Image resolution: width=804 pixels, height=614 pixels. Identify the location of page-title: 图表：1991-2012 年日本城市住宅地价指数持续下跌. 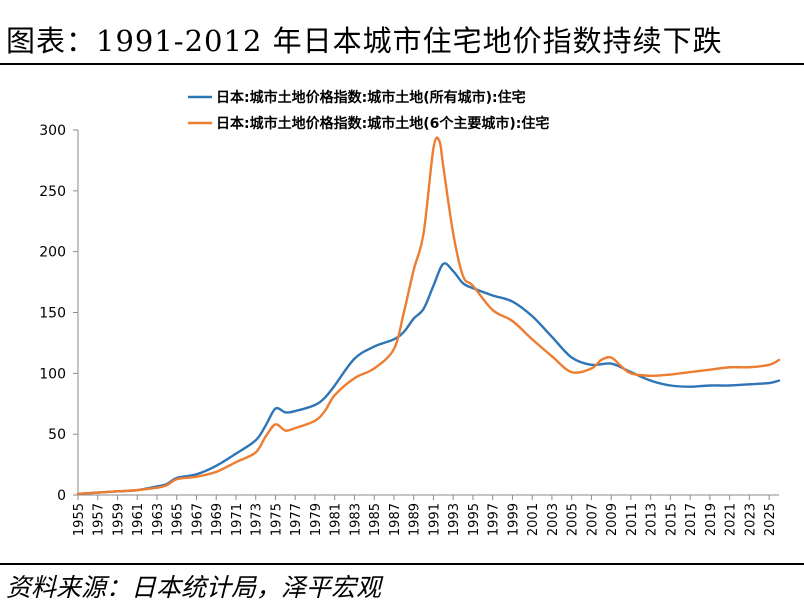
(364, 41).